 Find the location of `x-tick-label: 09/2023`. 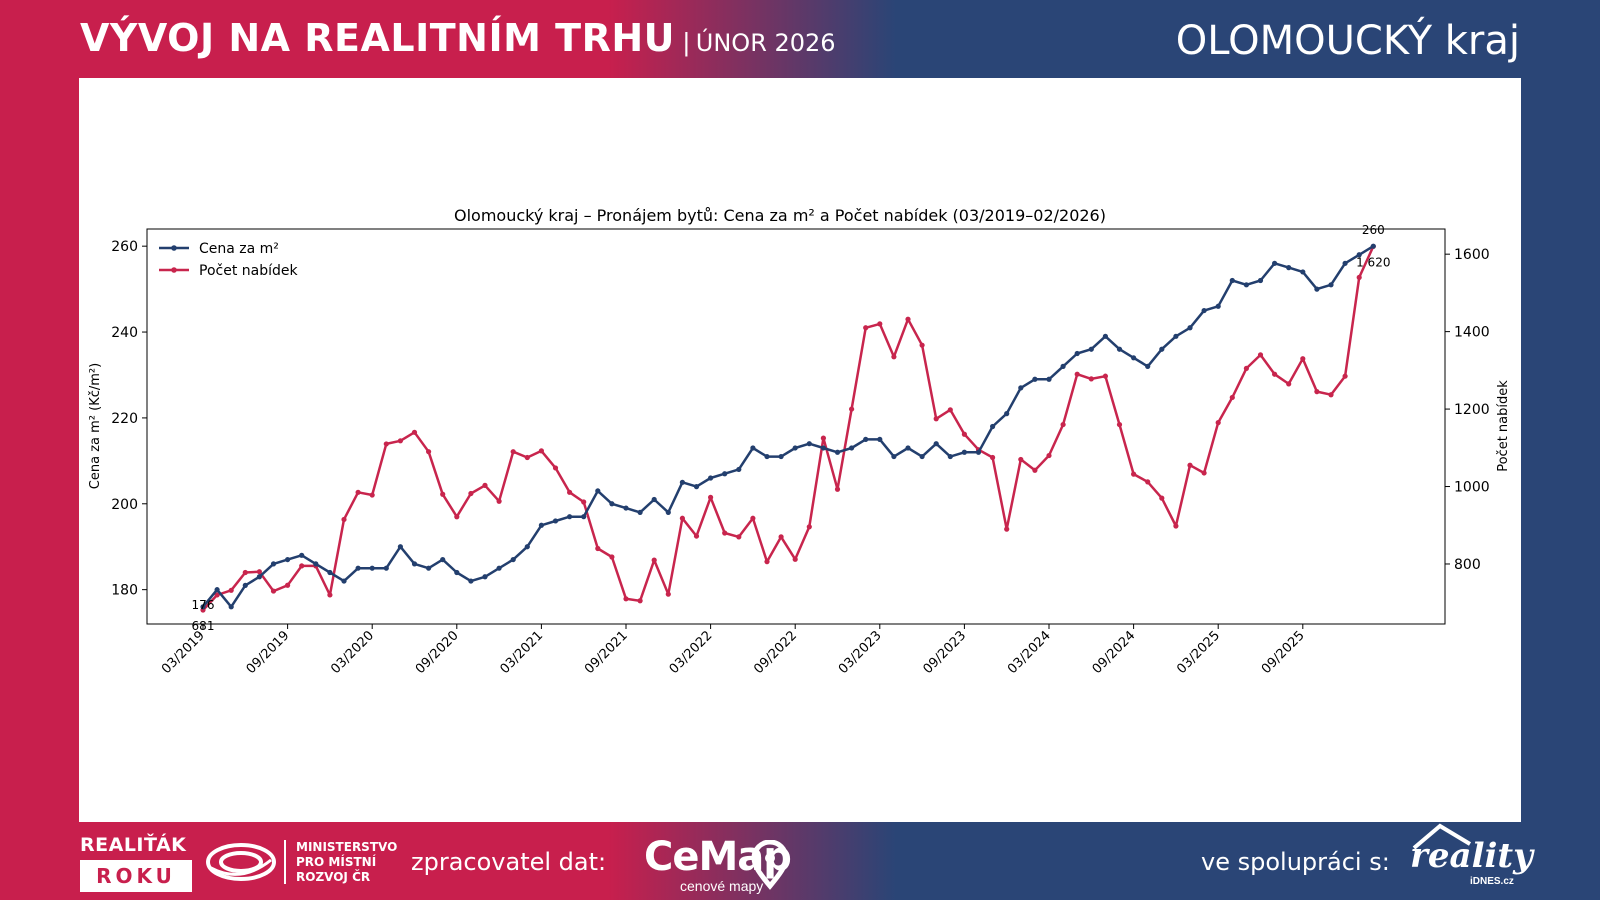

x-tick-label: 09/2023 is located at coordinates (944, 652).